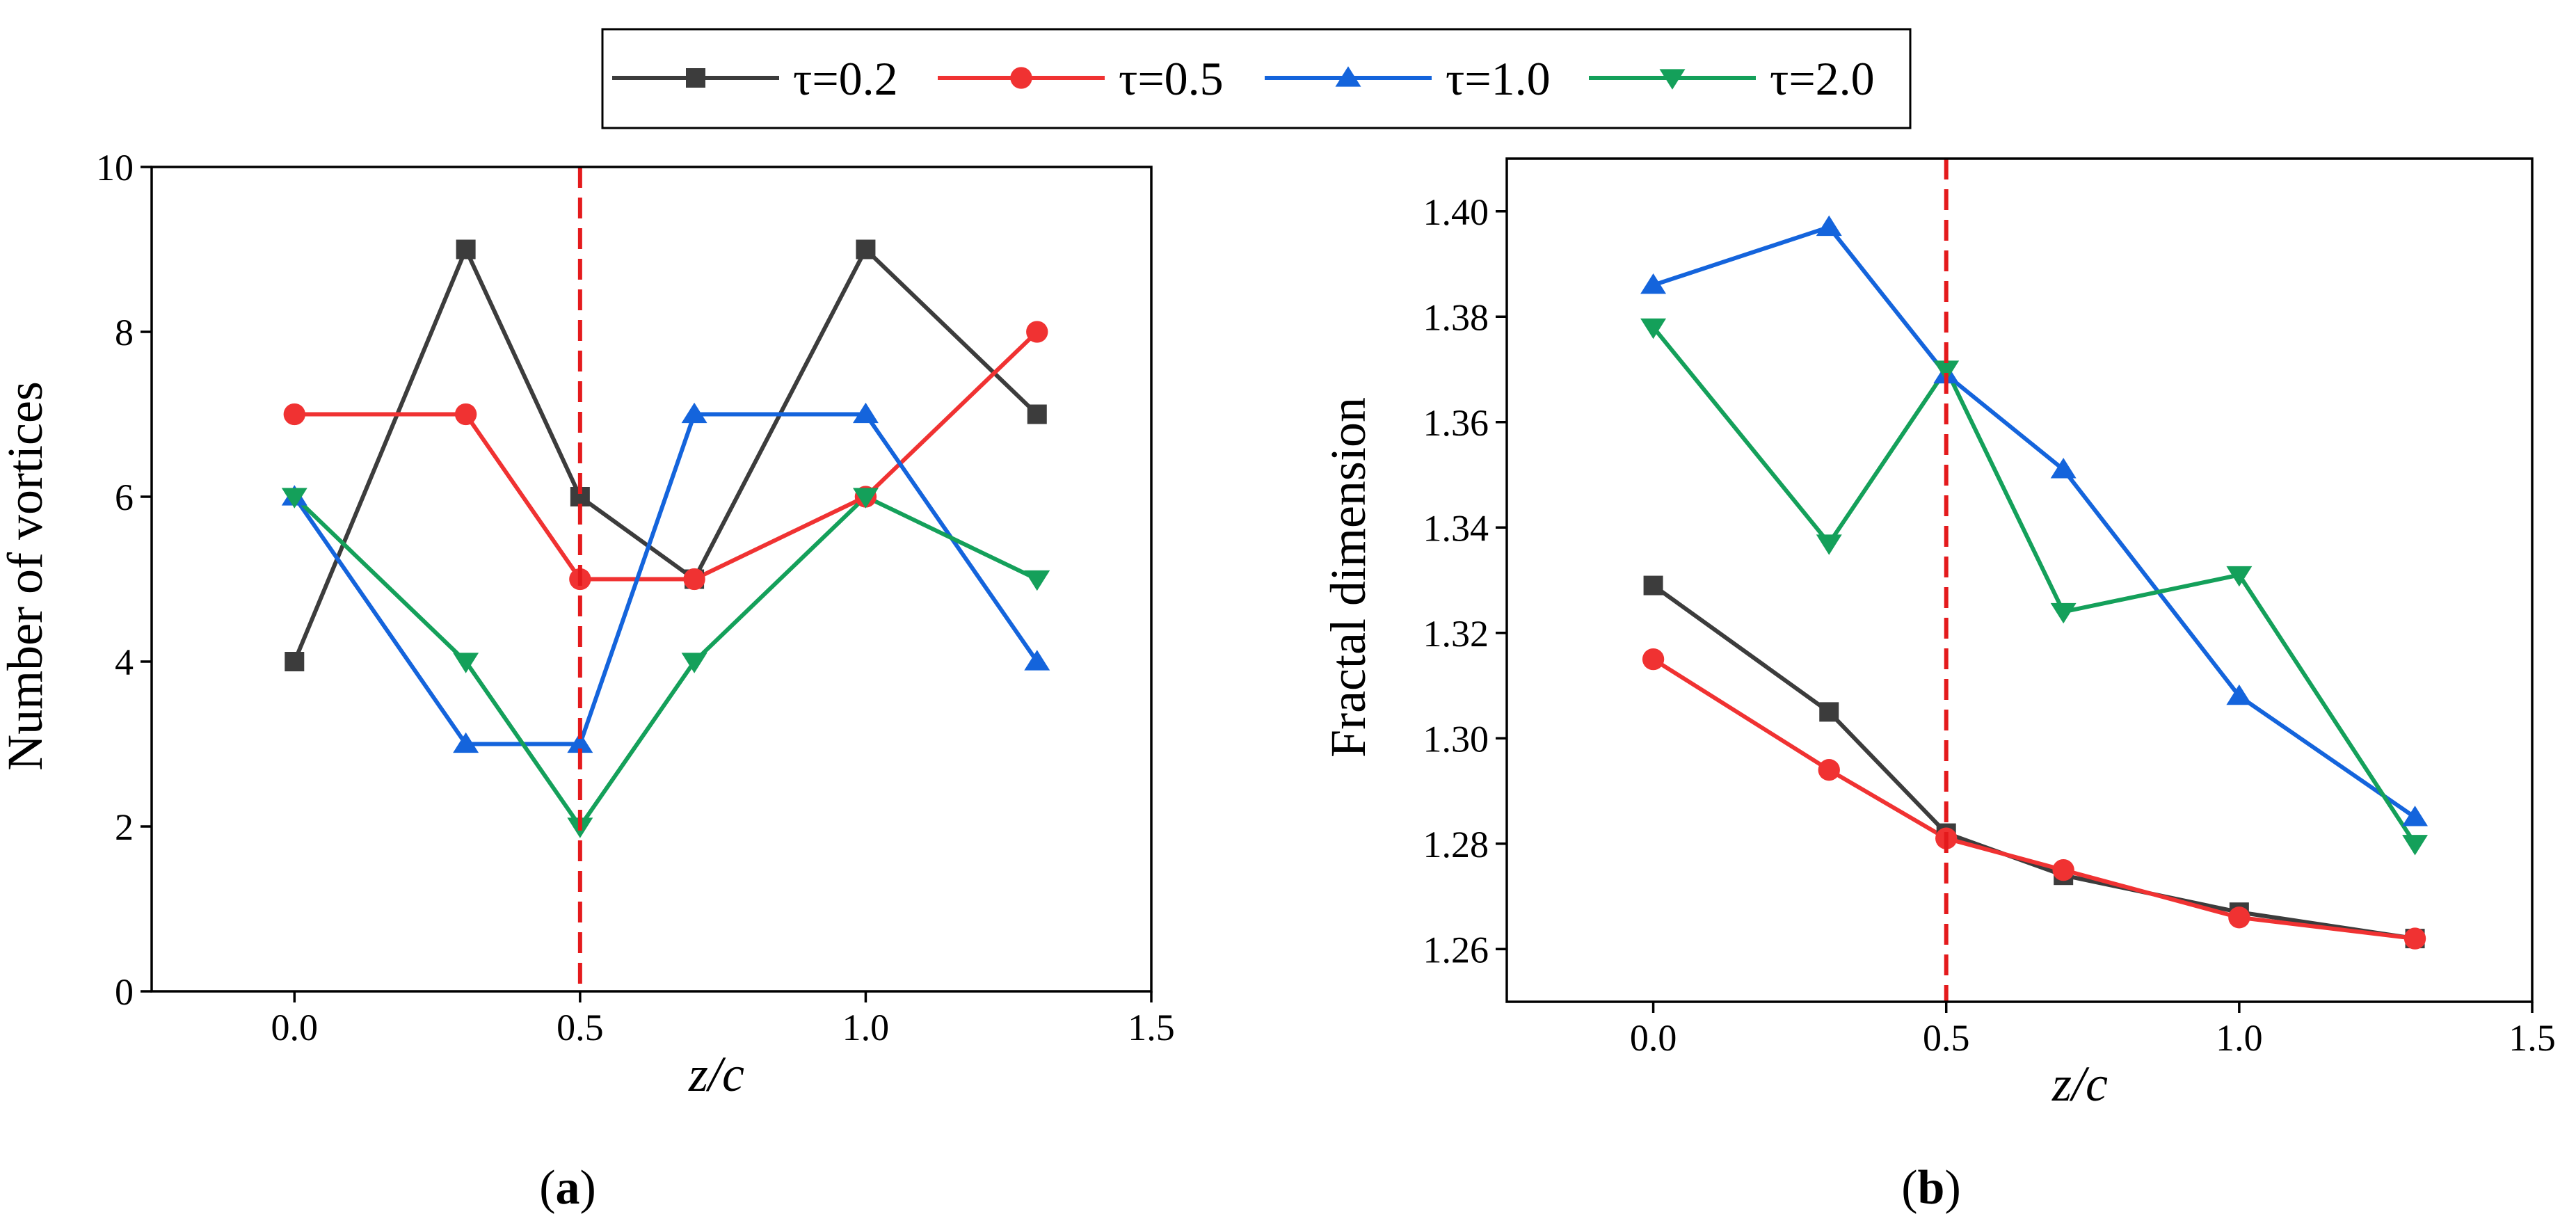 This screenshot has width=2576, height=1223. I want to click on panel-b-y-tick-label: 1.40, so click(1456, 212).